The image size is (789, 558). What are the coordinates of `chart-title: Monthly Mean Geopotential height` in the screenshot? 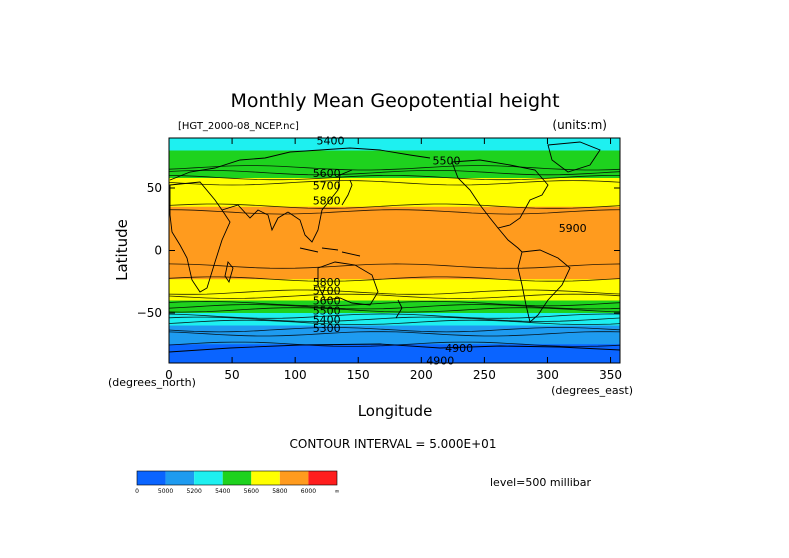 It's located at (394, 101).